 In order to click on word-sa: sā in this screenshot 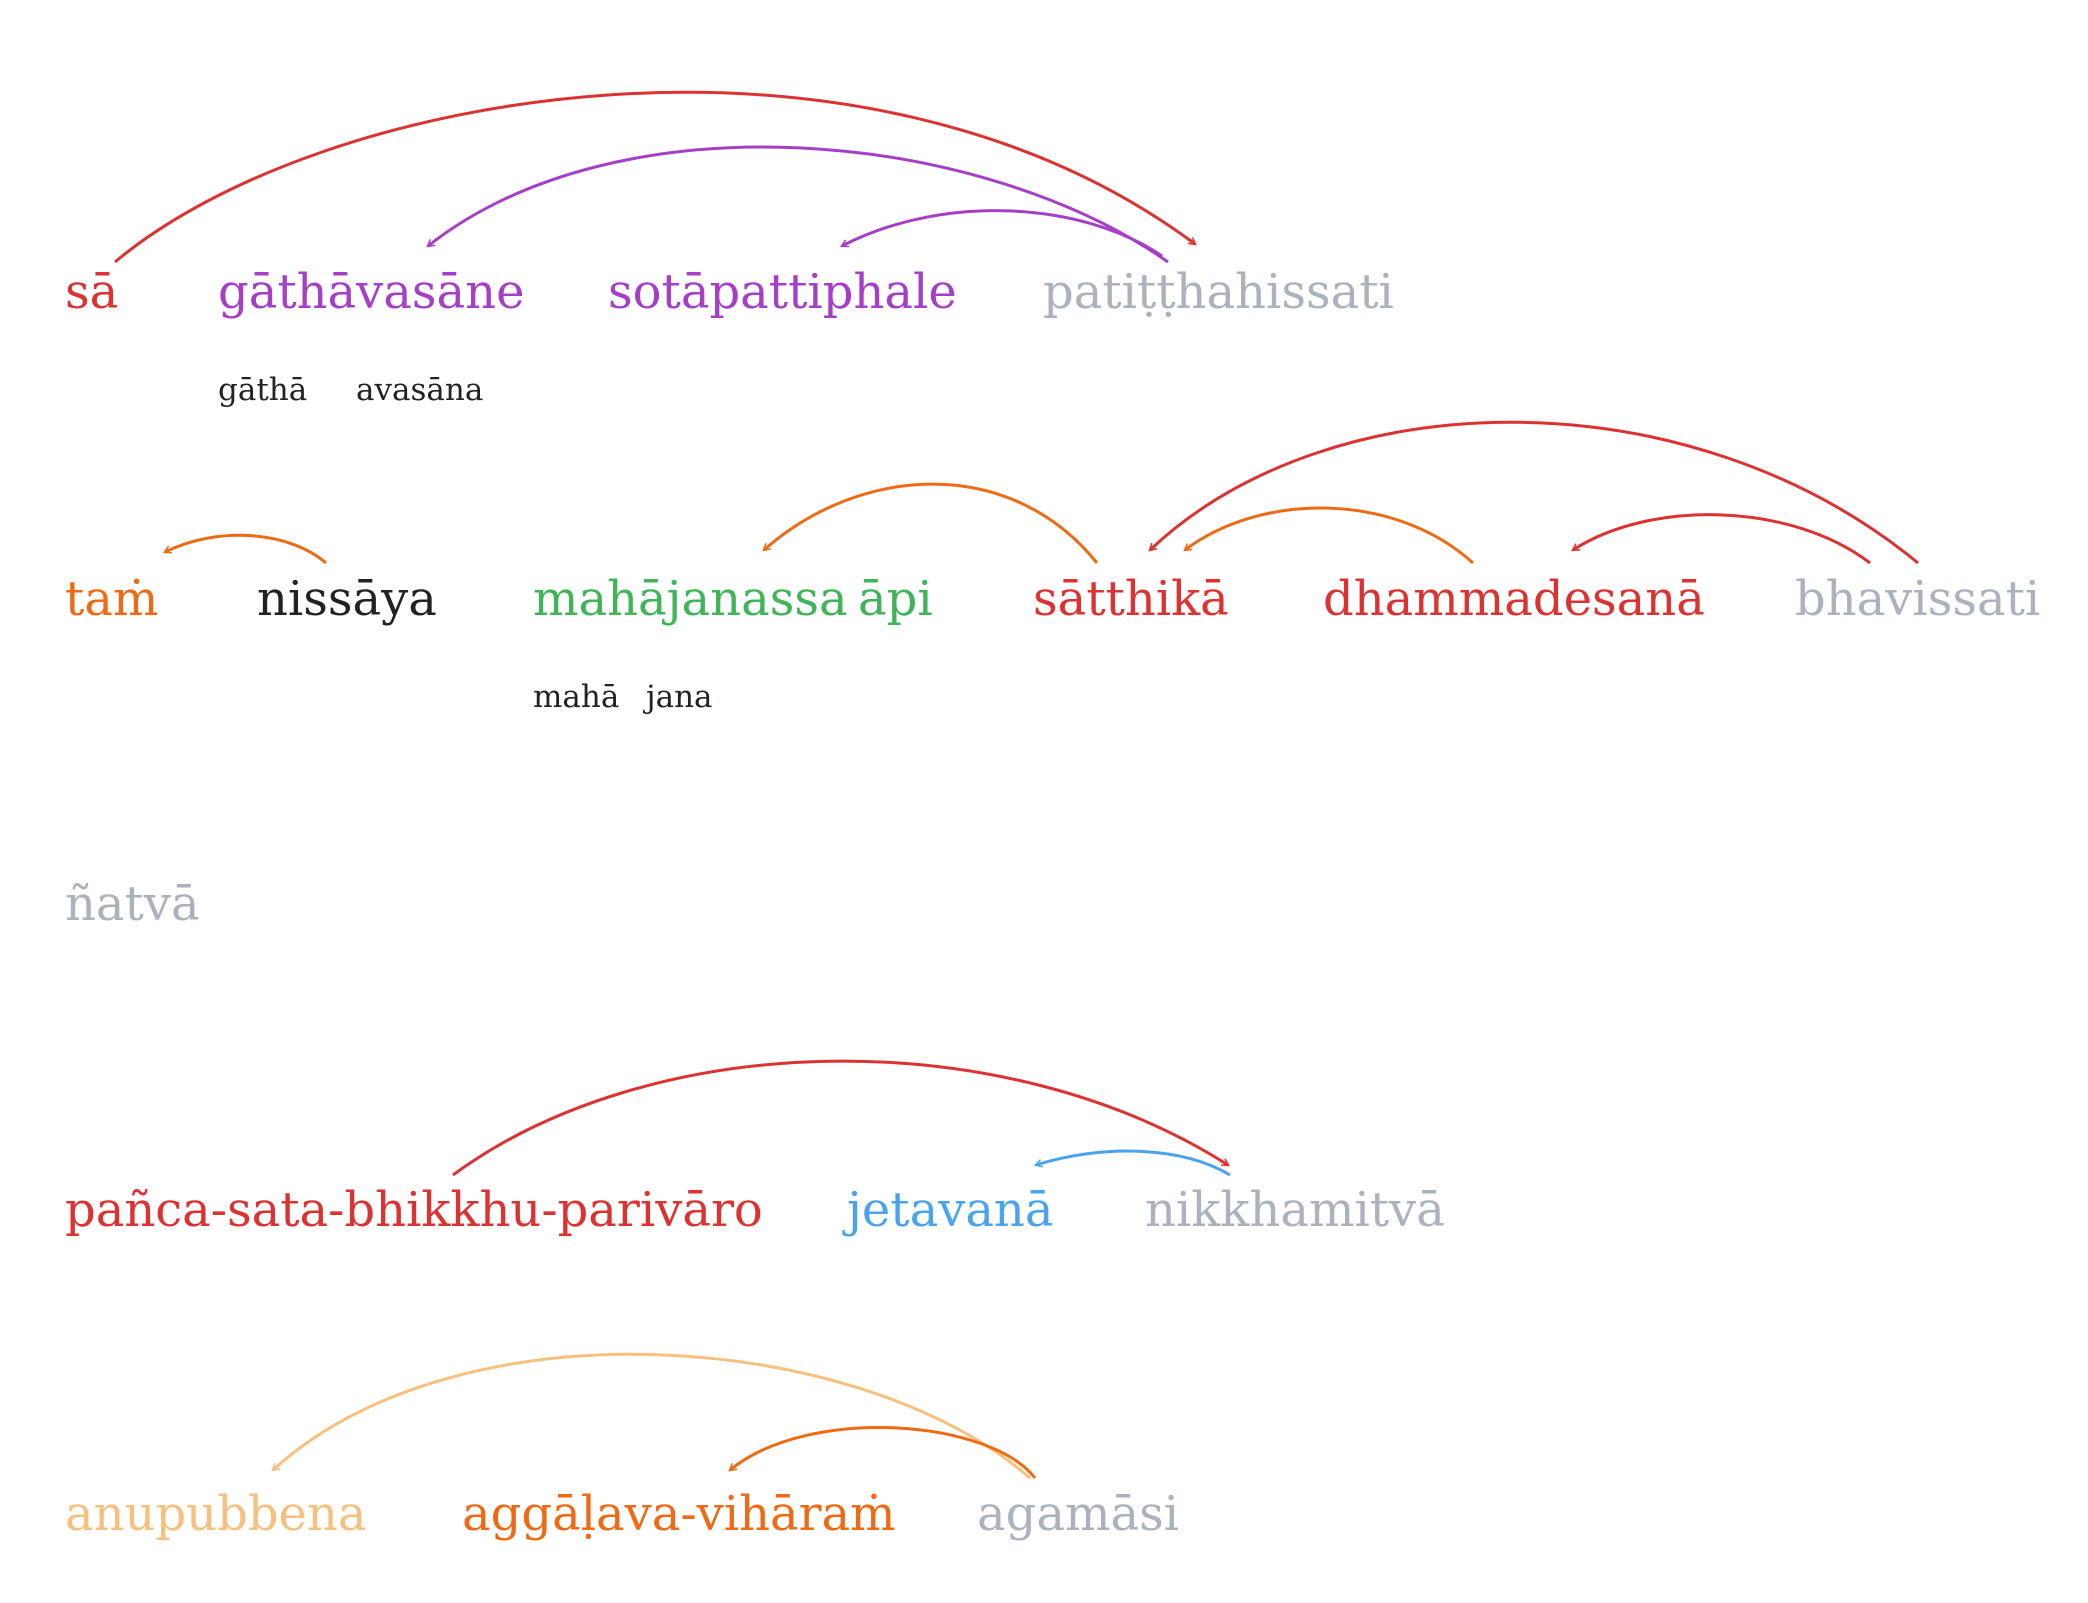, I will do `click(91, 292)`.